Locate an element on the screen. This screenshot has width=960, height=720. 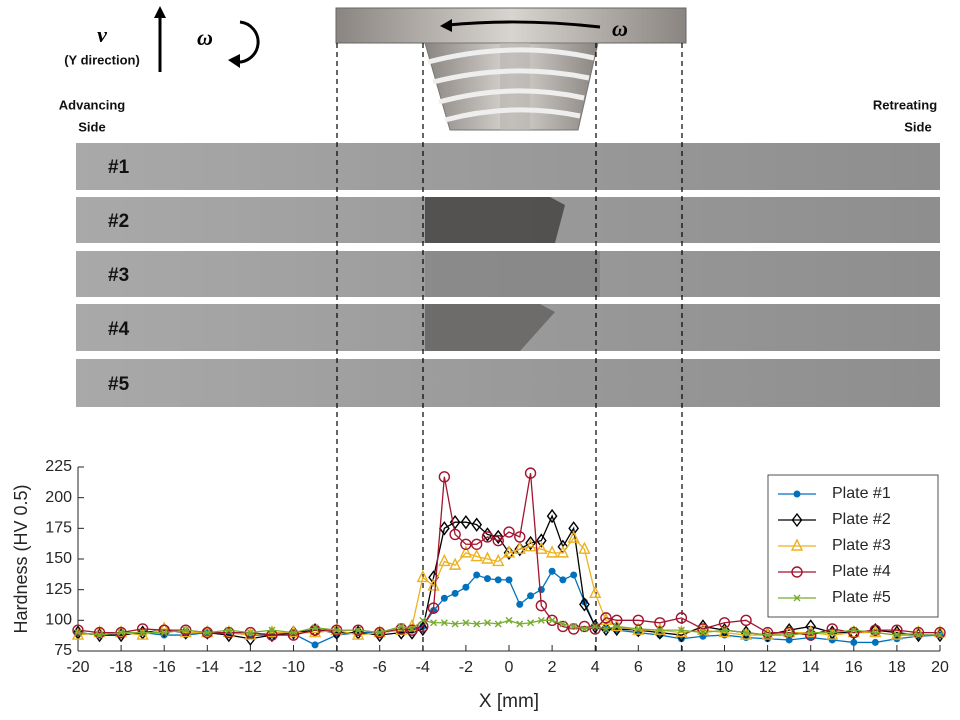
x-tick-label: 14 is located at coordinates (811, 667).